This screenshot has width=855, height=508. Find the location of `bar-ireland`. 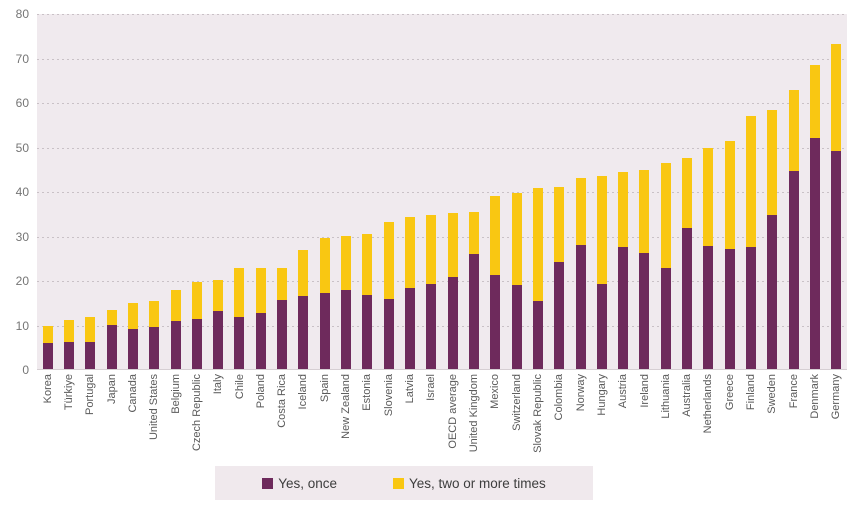

bar-ireland is located at coordinates (644, 191).